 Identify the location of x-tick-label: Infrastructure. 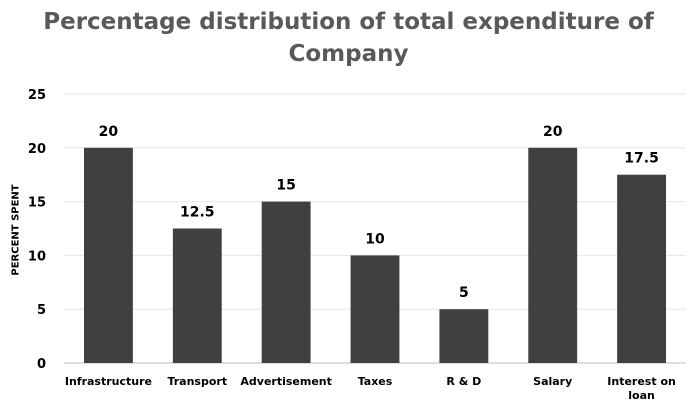
(108, 381).